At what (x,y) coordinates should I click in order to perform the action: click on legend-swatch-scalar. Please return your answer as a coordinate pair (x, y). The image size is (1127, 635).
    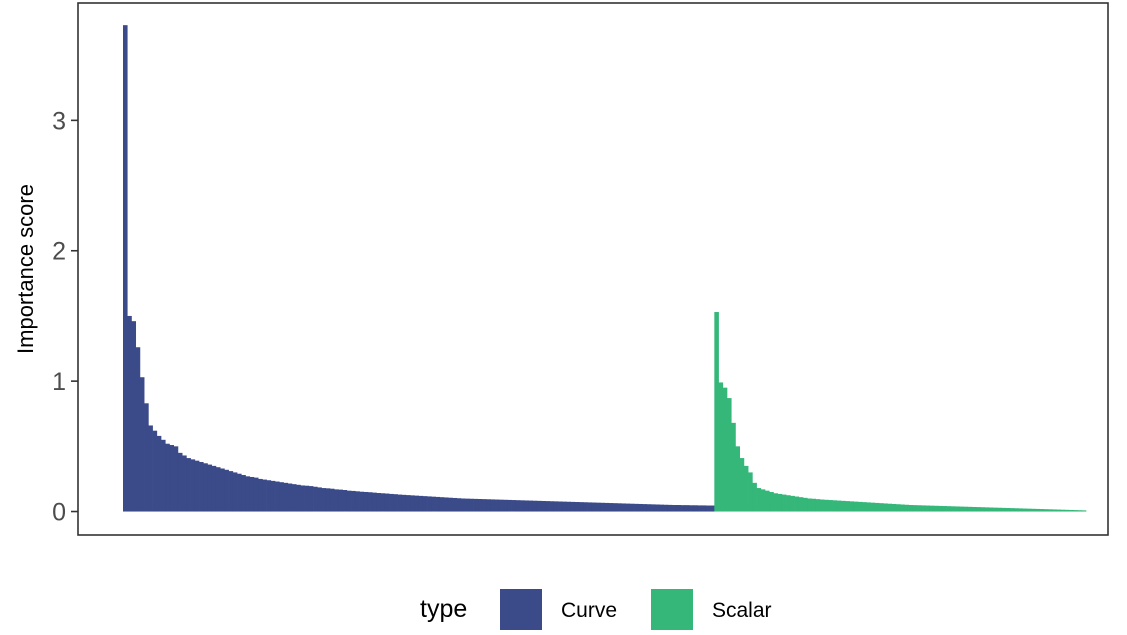
    Looking at the image, I should click on (672, 610).